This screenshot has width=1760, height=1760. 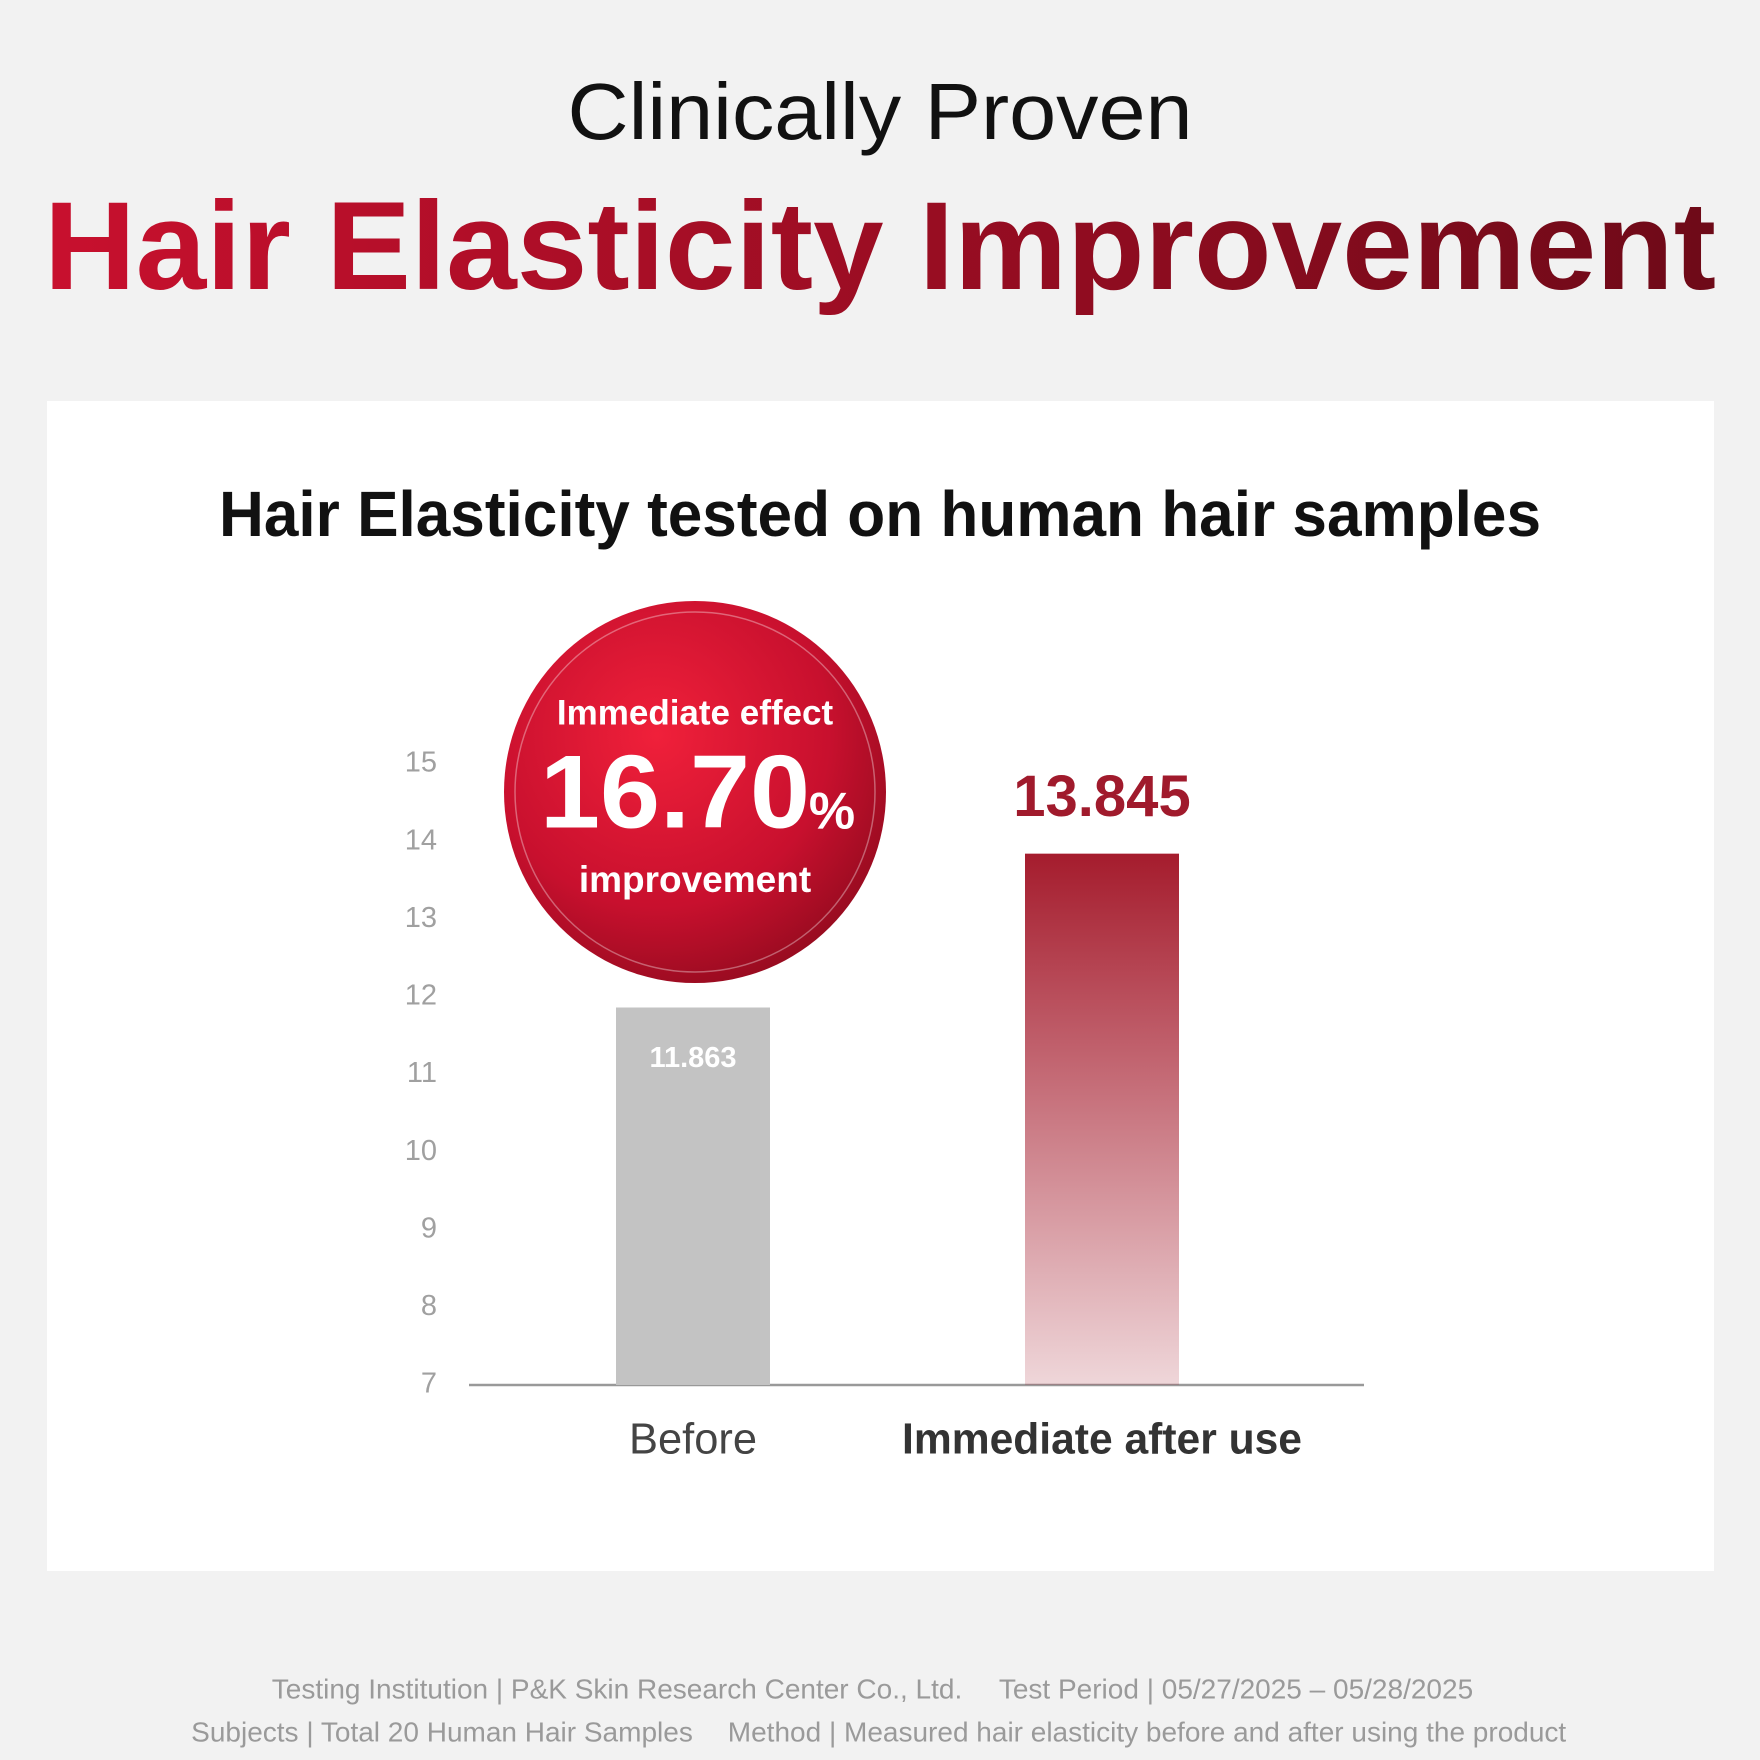 I want to click on badge-ring, so click(x=695, y=792).